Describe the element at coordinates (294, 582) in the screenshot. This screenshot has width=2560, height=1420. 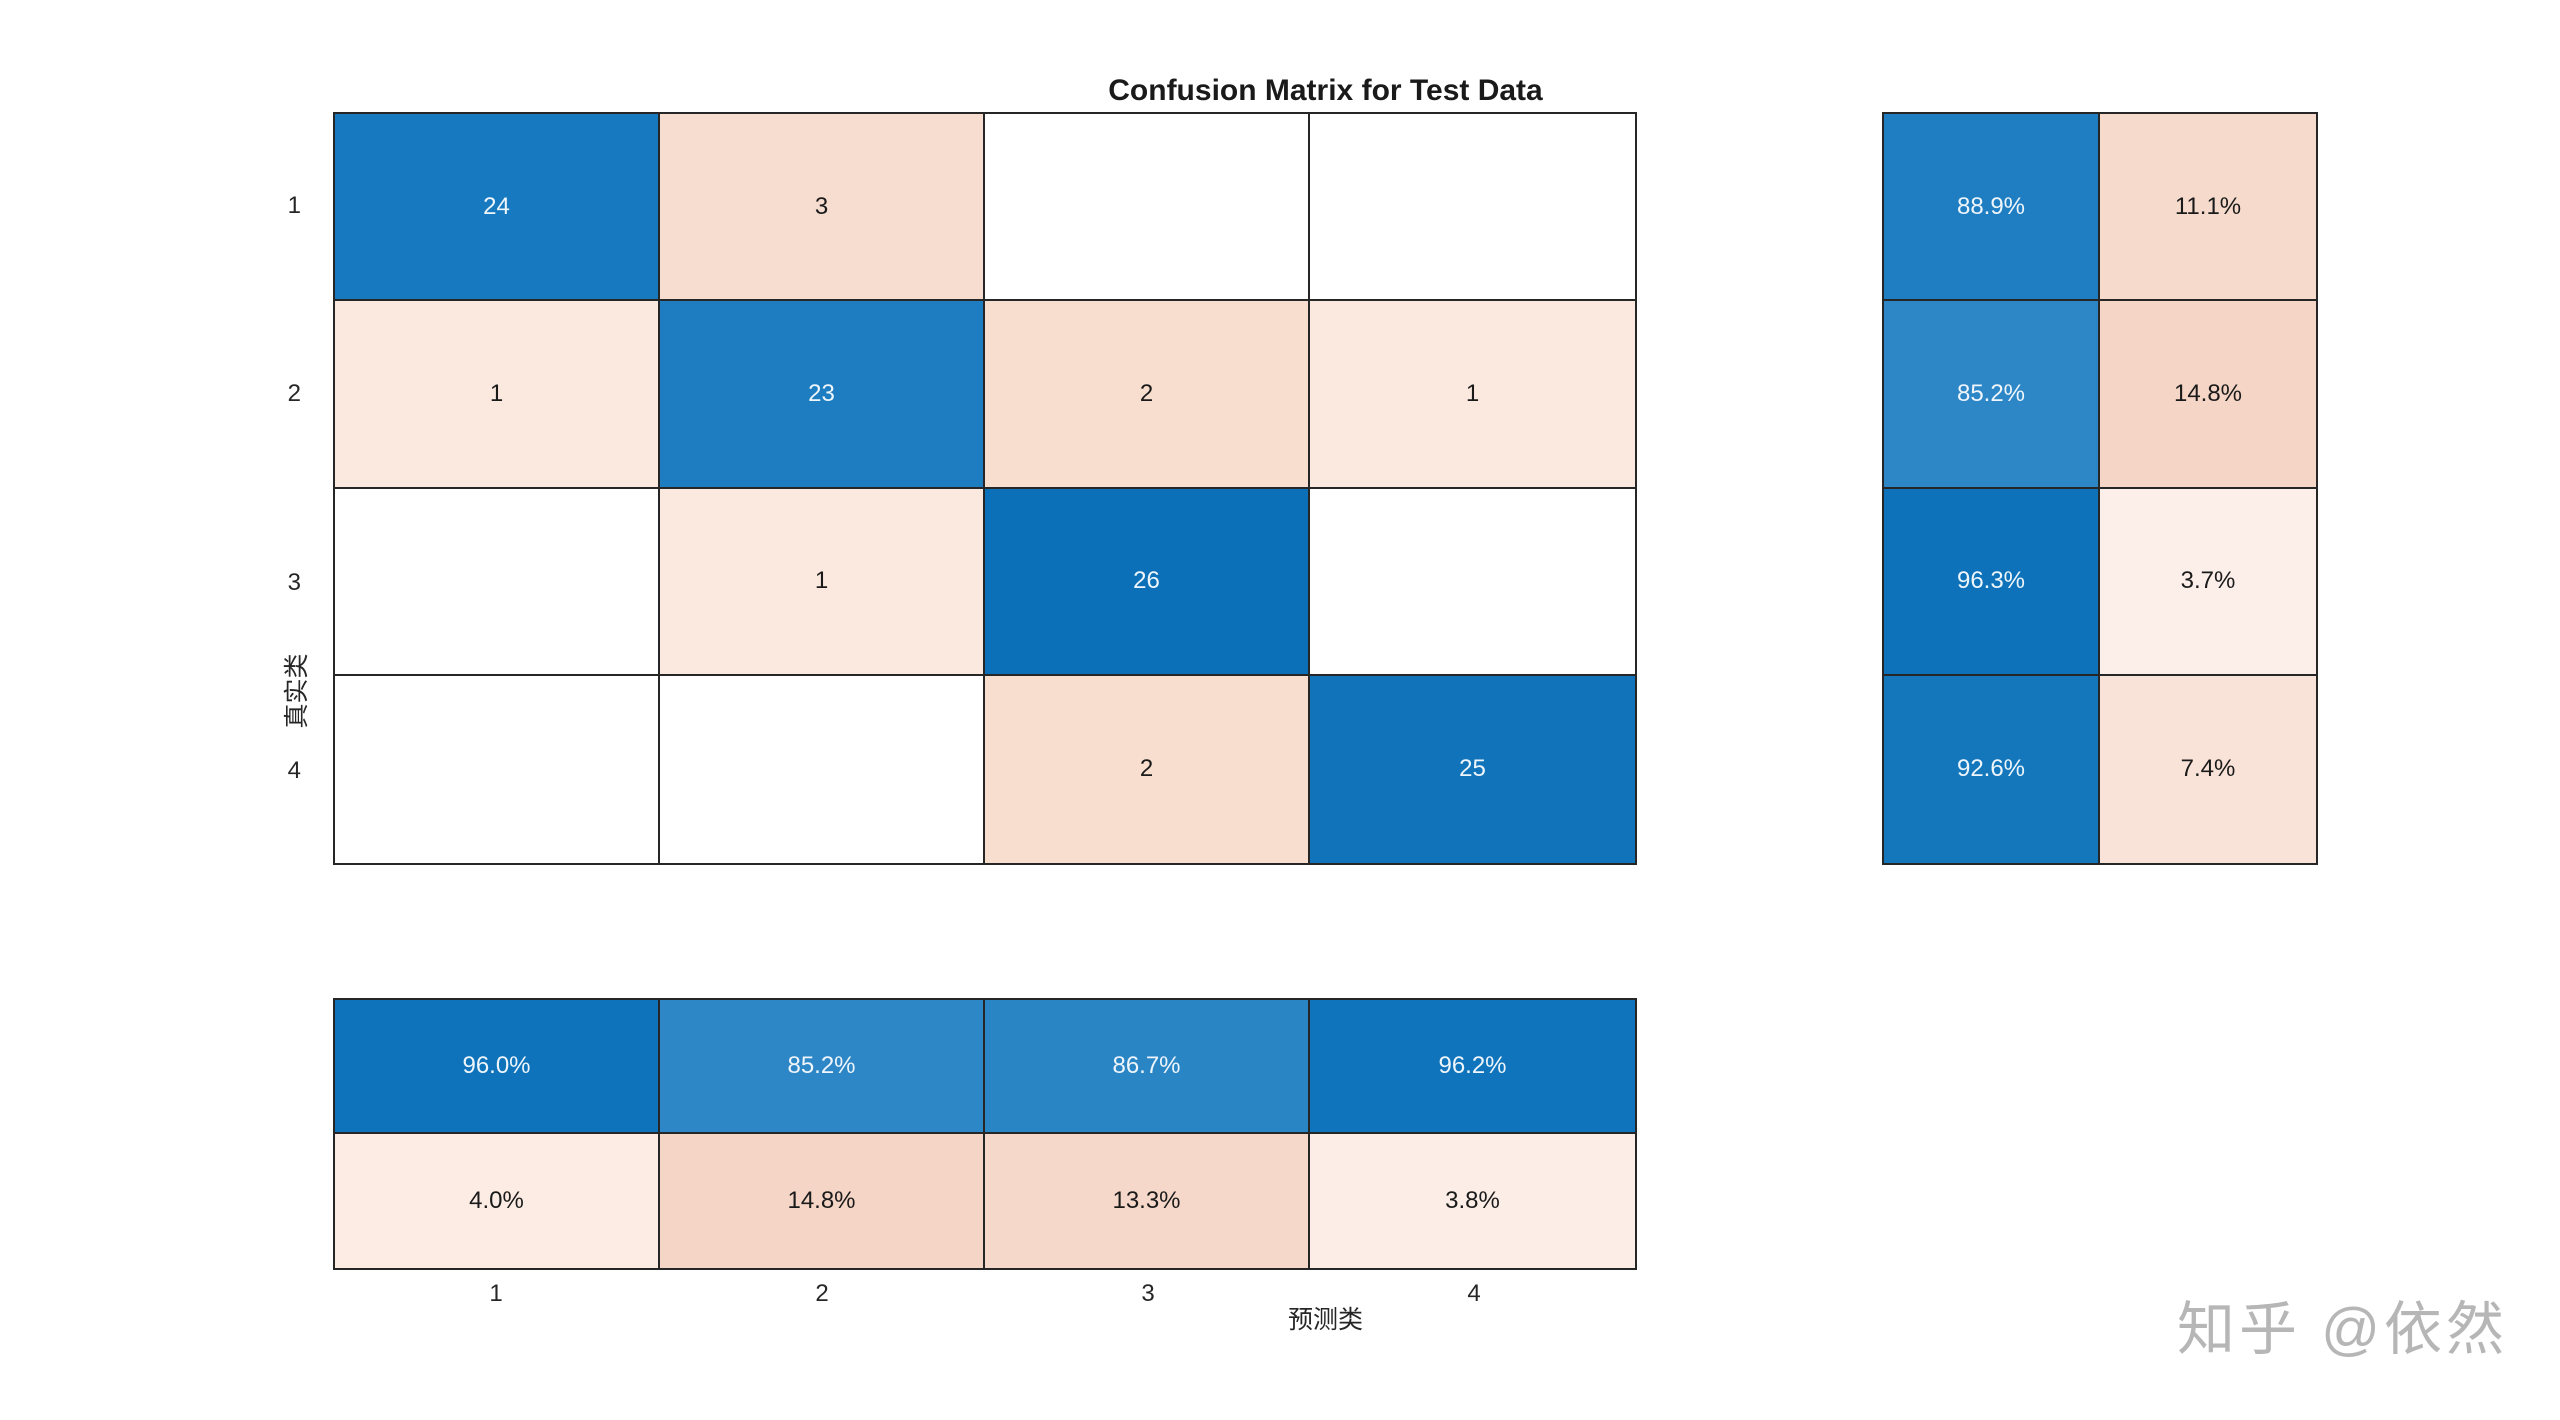
I see `y-tick-label: 3` at that location.